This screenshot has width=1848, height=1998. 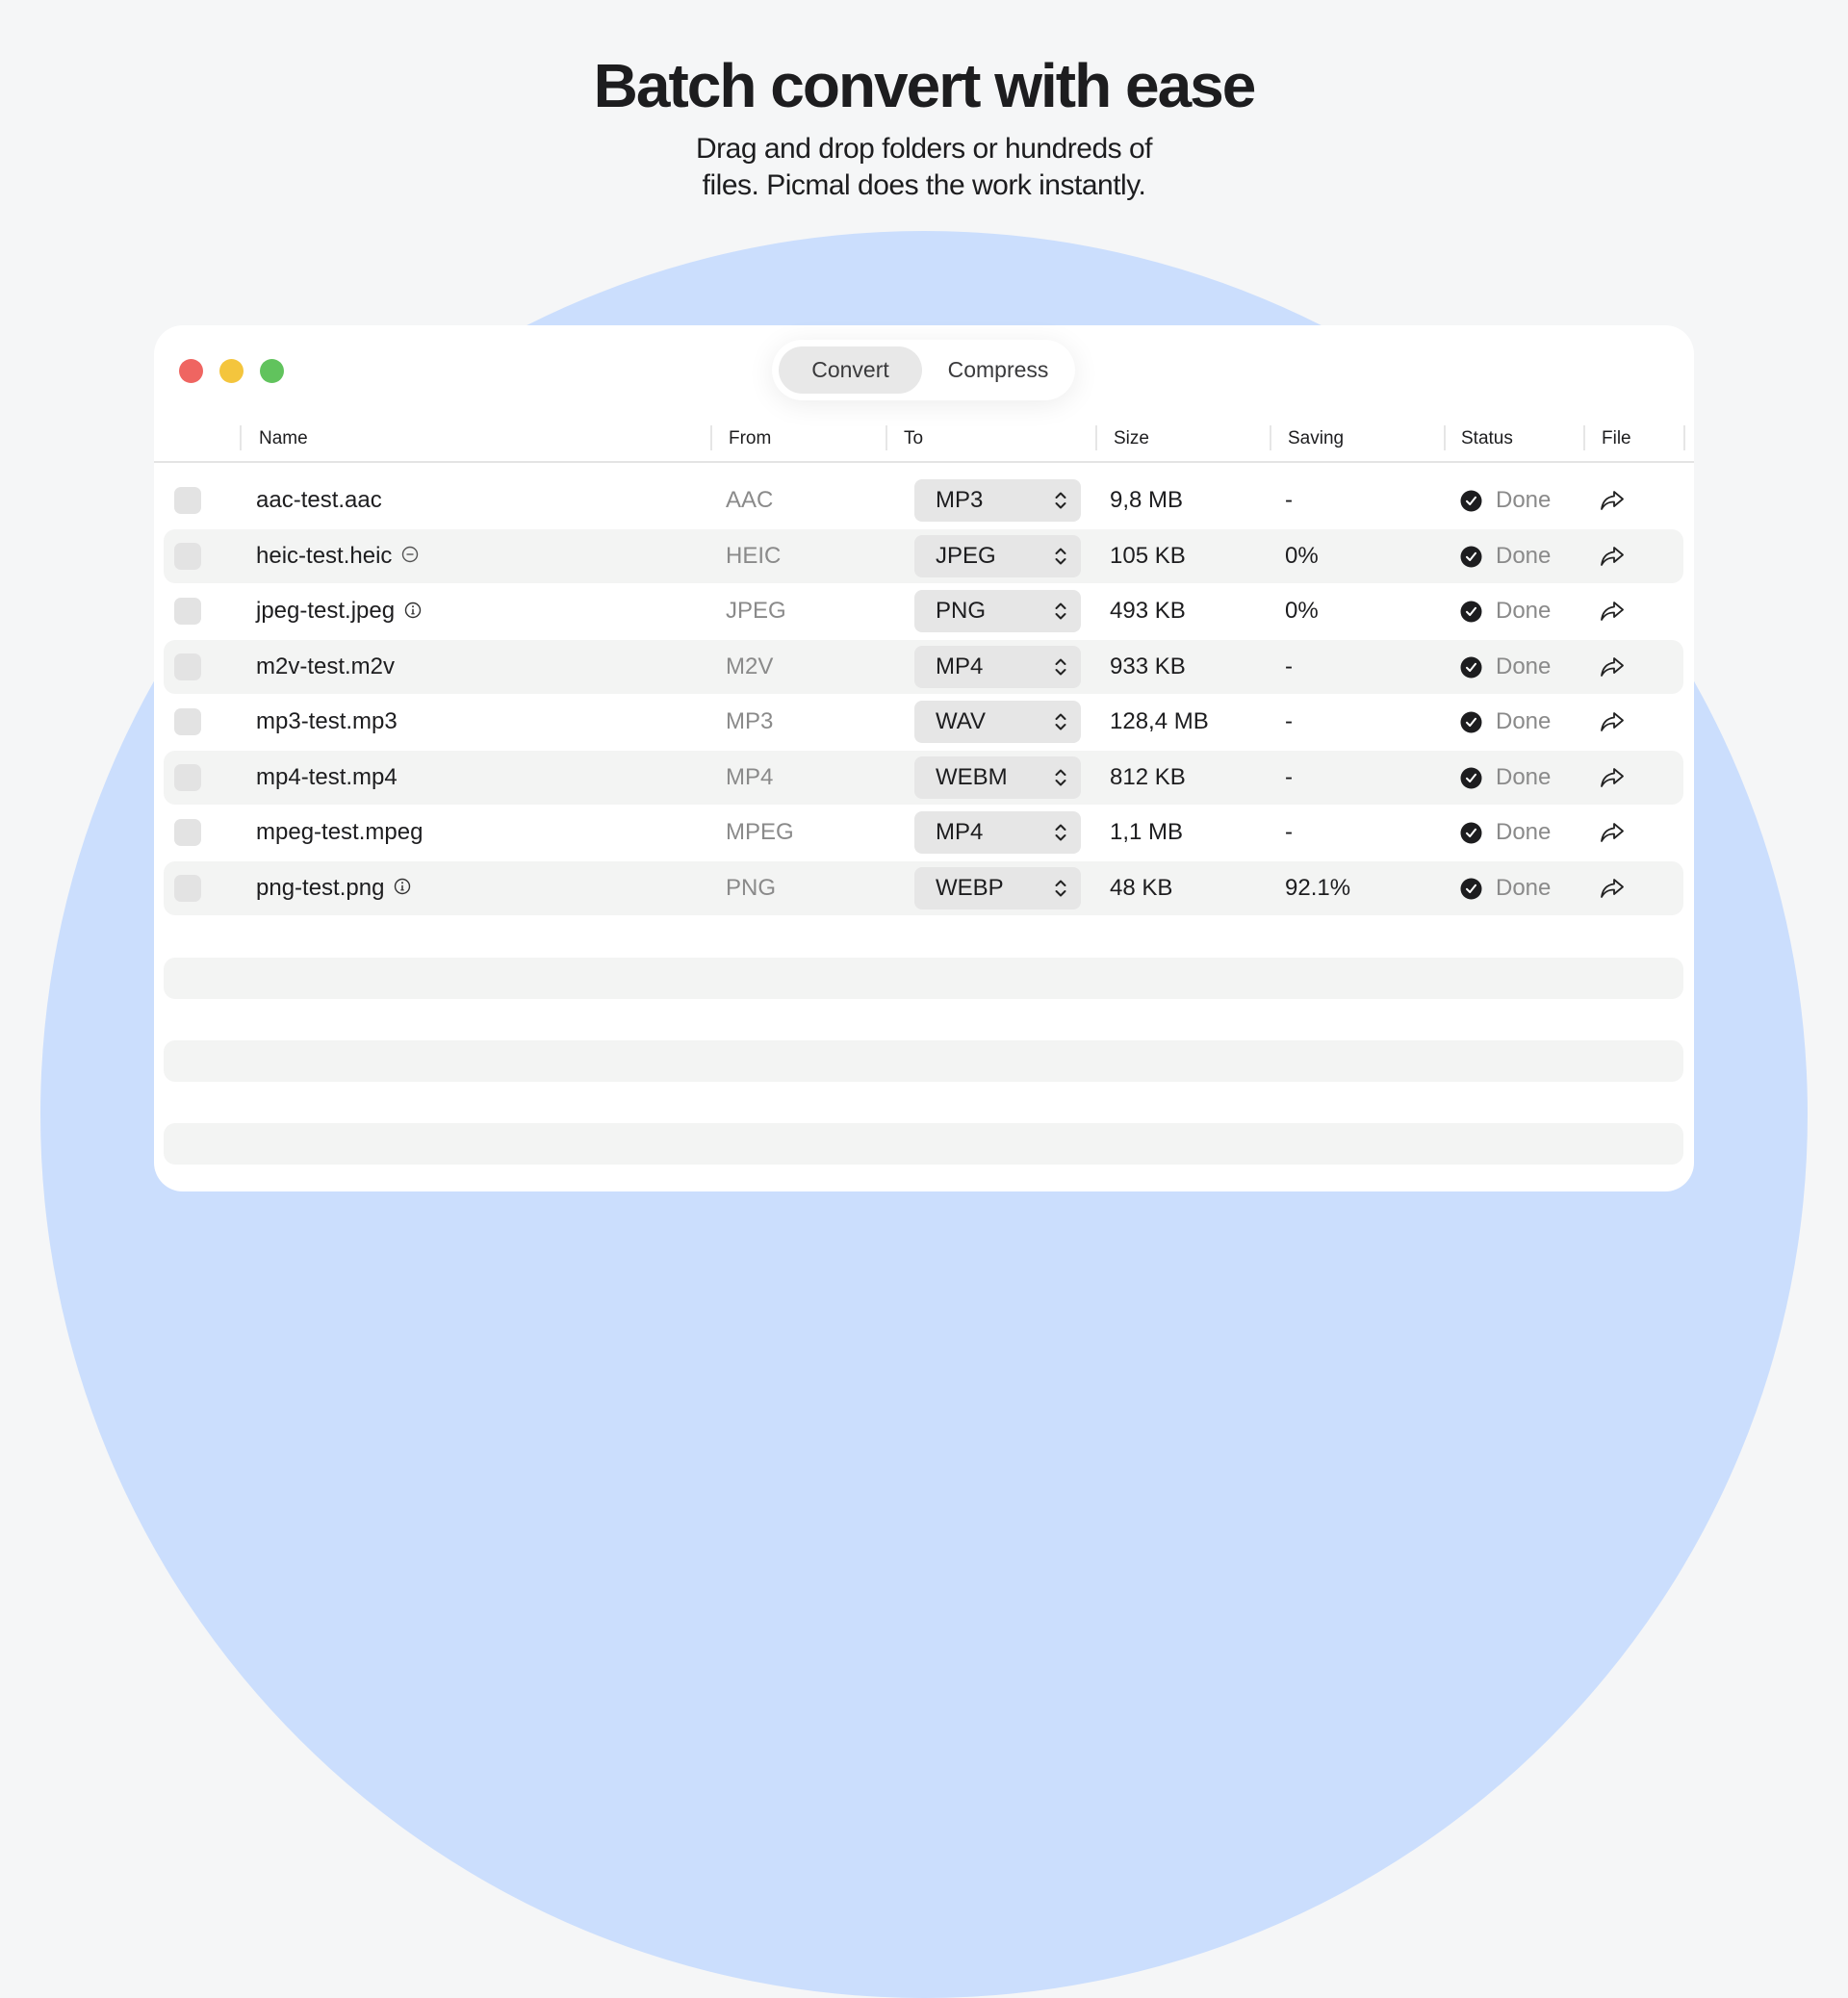 I want to click on file-size: 128,4 MB, so click(x=1159, y=721).